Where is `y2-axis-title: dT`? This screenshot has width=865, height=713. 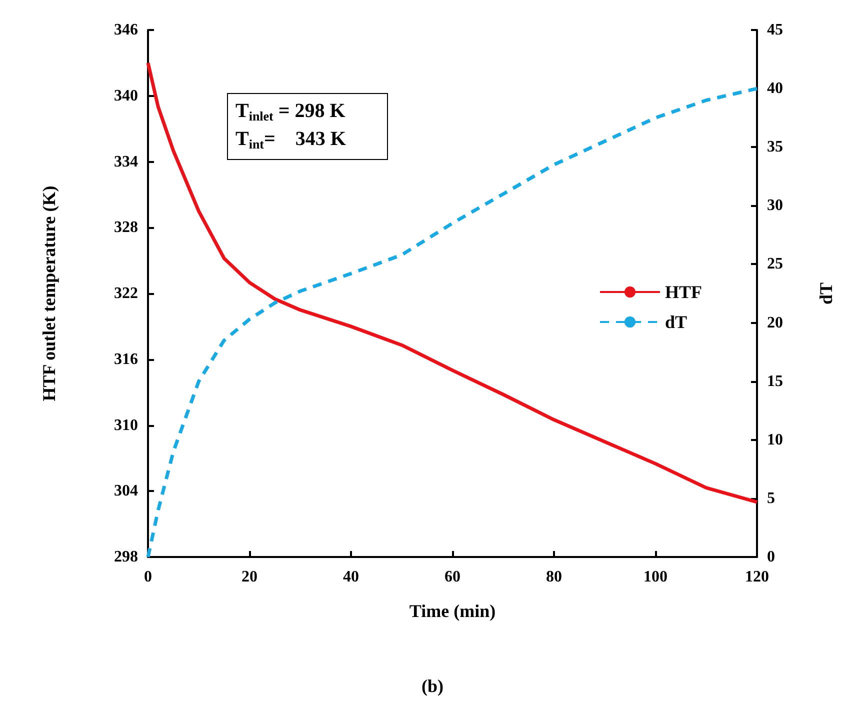
y2-axis-title: dT is located at coordinates (826, 293).